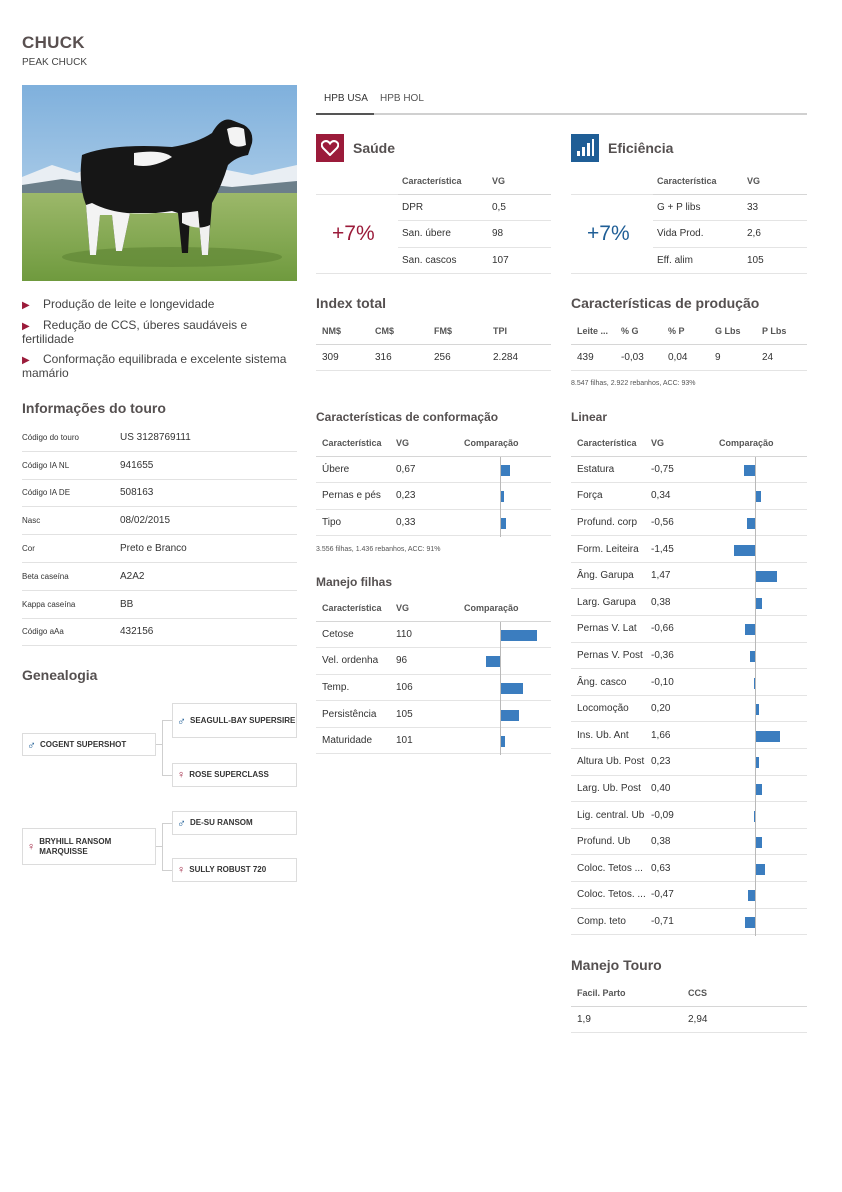 The height and width of the screenshot is (1192, 842). What do you see at coordinates (351, 303) in the screenshot?
I see `index-total-title: Index total` at bounding box center [351, 303].